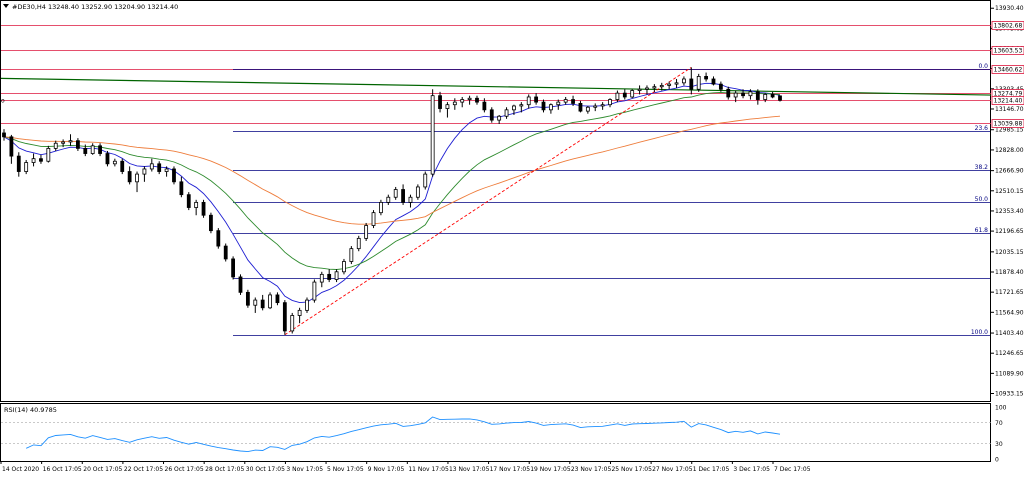 The image size is (1024, 477). Describe the element at coordinates (20, 469) in the screenshot. I see `time-tick-label: 14 Oct 2020` at that location.